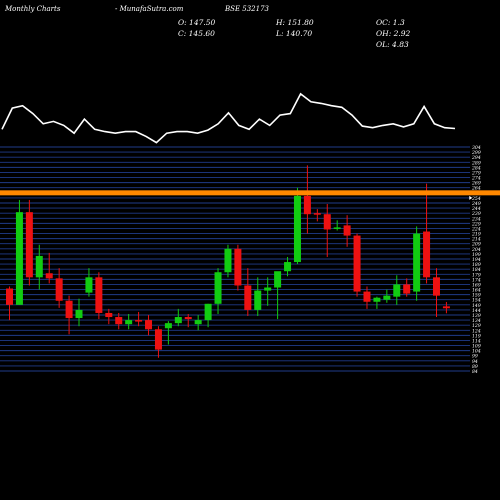 This screenshot has height=500, width=500. I want to click on tick-label: 159, so click(476, 296).